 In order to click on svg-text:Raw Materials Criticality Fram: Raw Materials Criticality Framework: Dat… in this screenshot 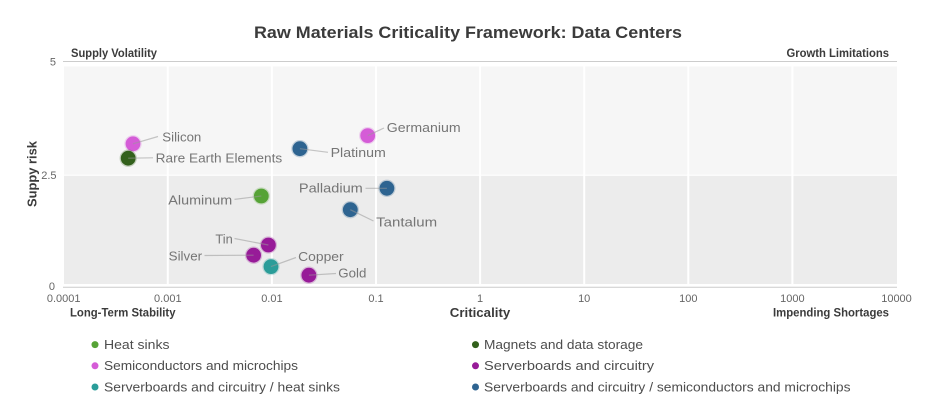, I will do `click(468, 32)`.